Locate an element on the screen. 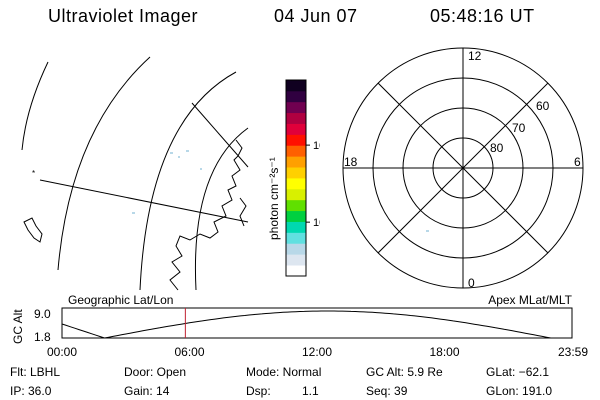 The height and width of the screenshot is (400, 600). timeline-left-label: Geographic Lat/Lon is located at coordinates (120, 300).